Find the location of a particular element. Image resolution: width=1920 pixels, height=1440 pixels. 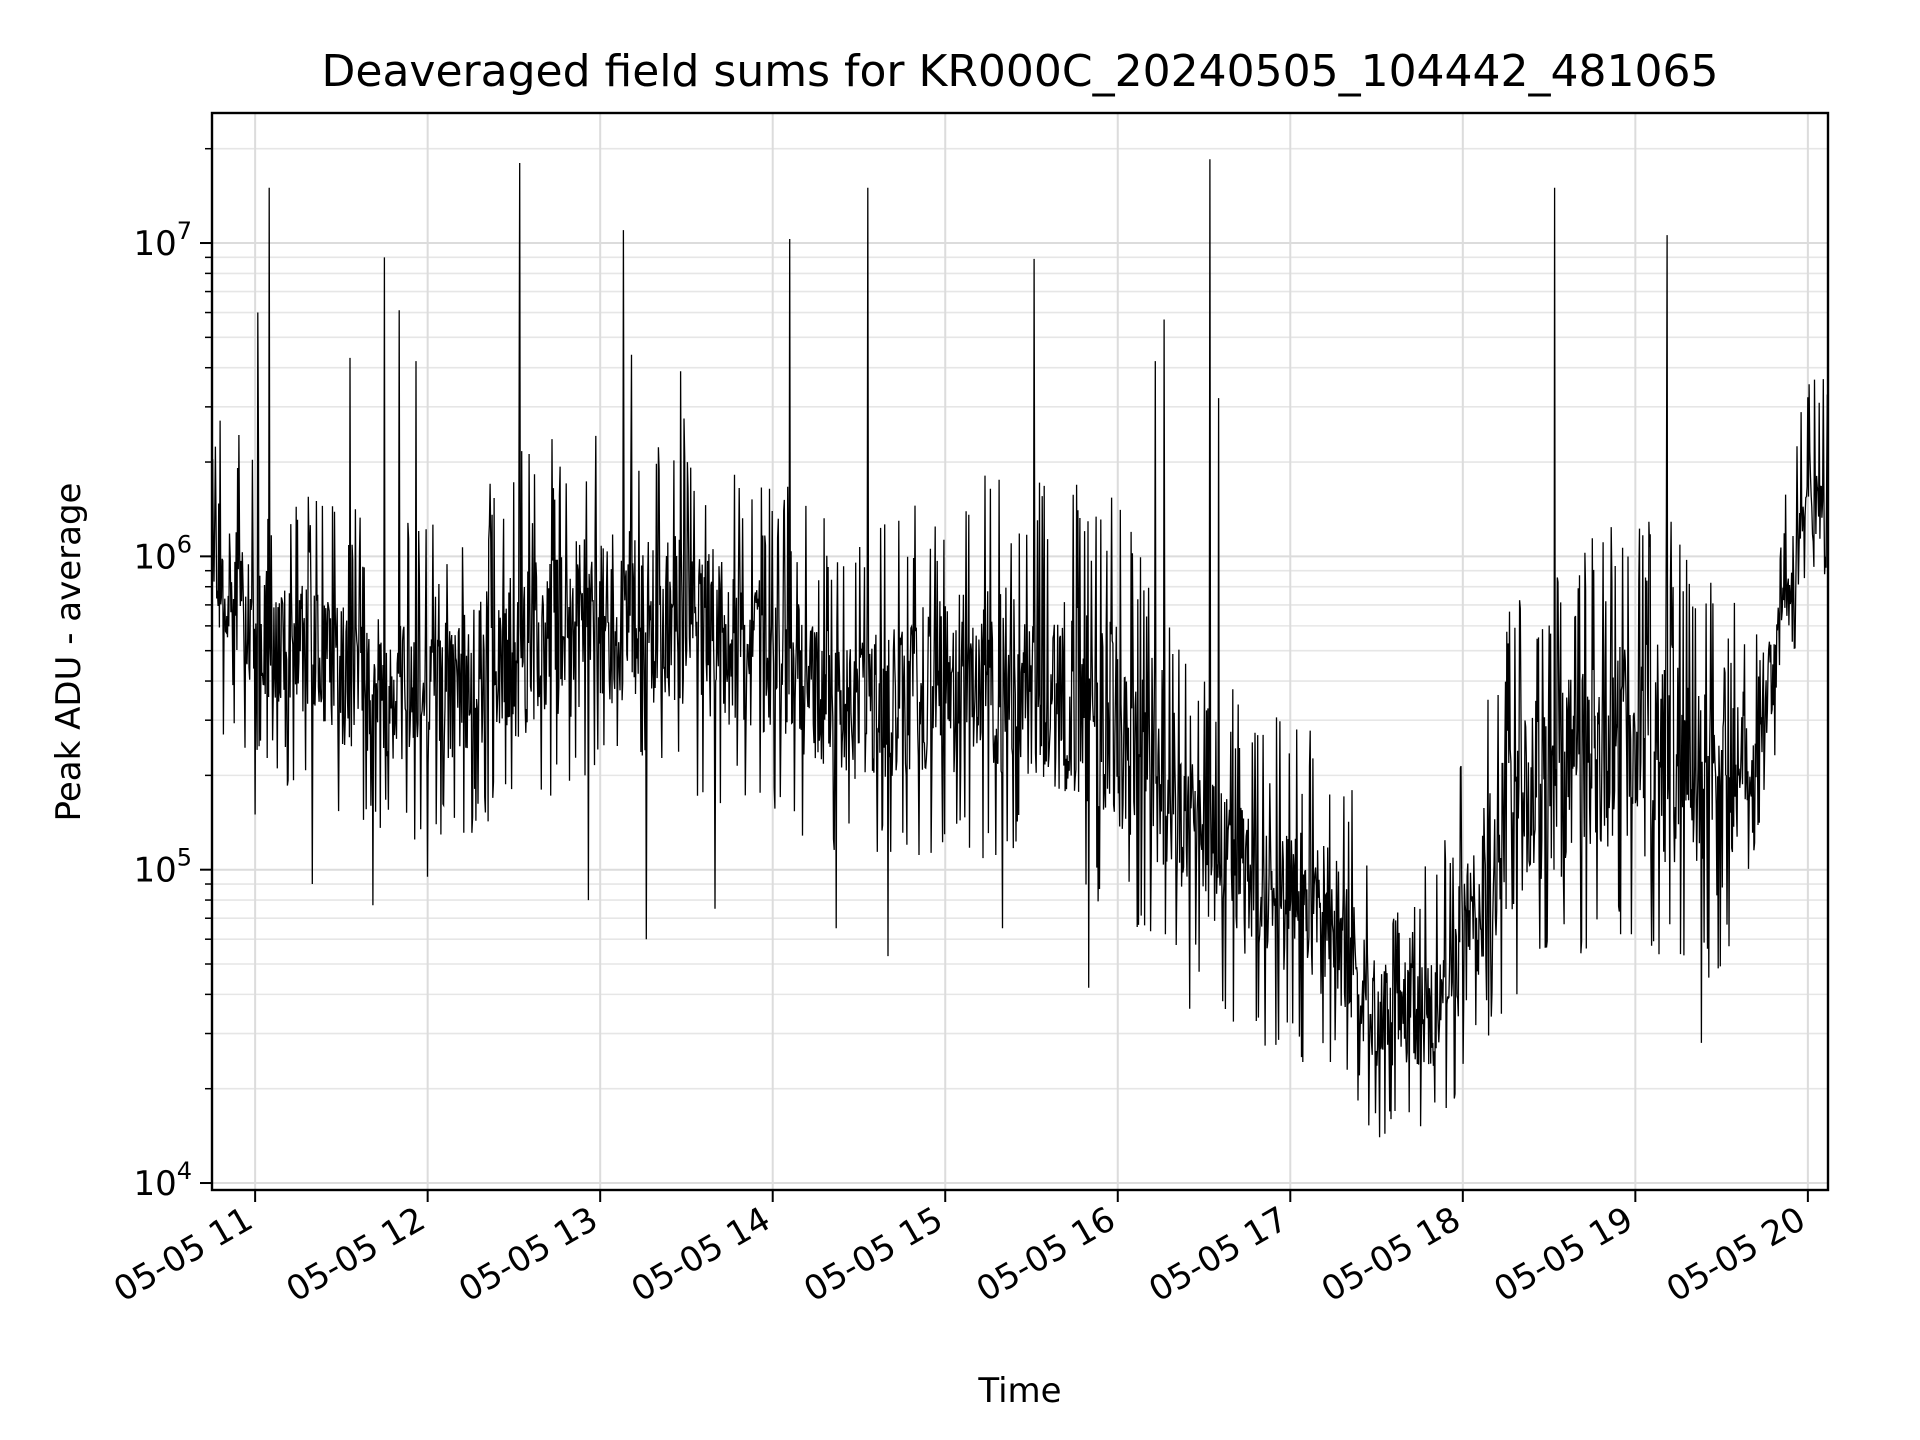

y-axis: 10⁴ 10⁵ 10⁶ 10⁷ is located at coordinates (172, 675).